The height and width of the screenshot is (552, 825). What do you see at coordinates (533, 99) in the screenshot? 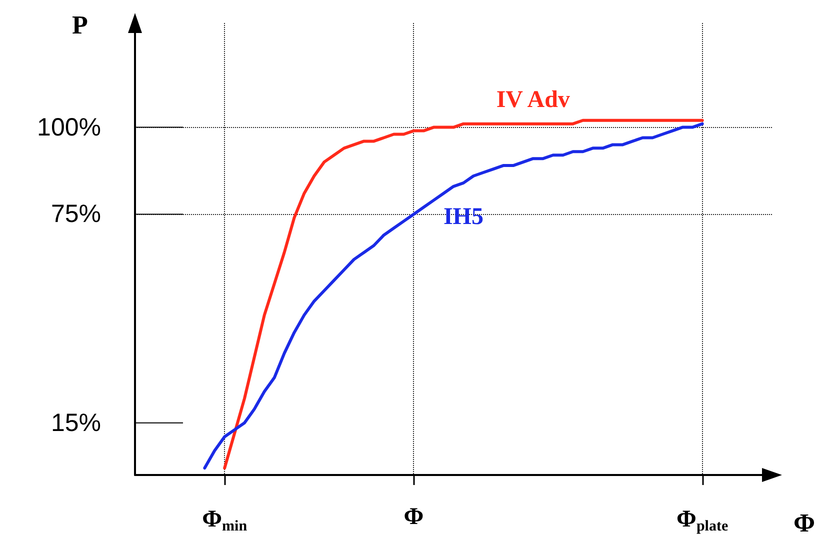
I see `series-label: IV Adv` at bounding box center [533, 99].